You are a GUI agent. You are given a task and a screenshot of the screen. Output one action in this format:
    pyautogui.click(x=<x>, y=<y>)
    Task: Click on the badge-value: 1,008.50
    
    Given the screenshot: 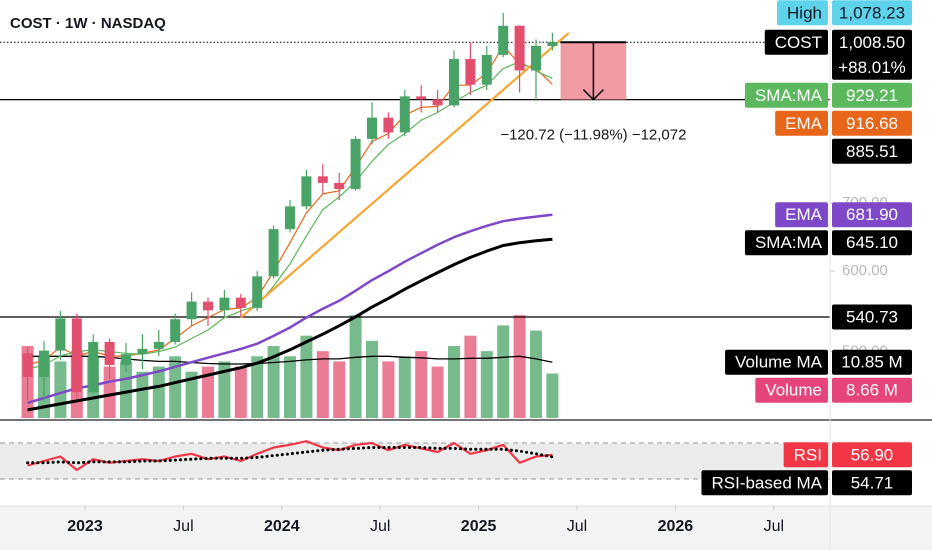 What is the action you would take?
    pyautogui.click(x=872, y=42)
    